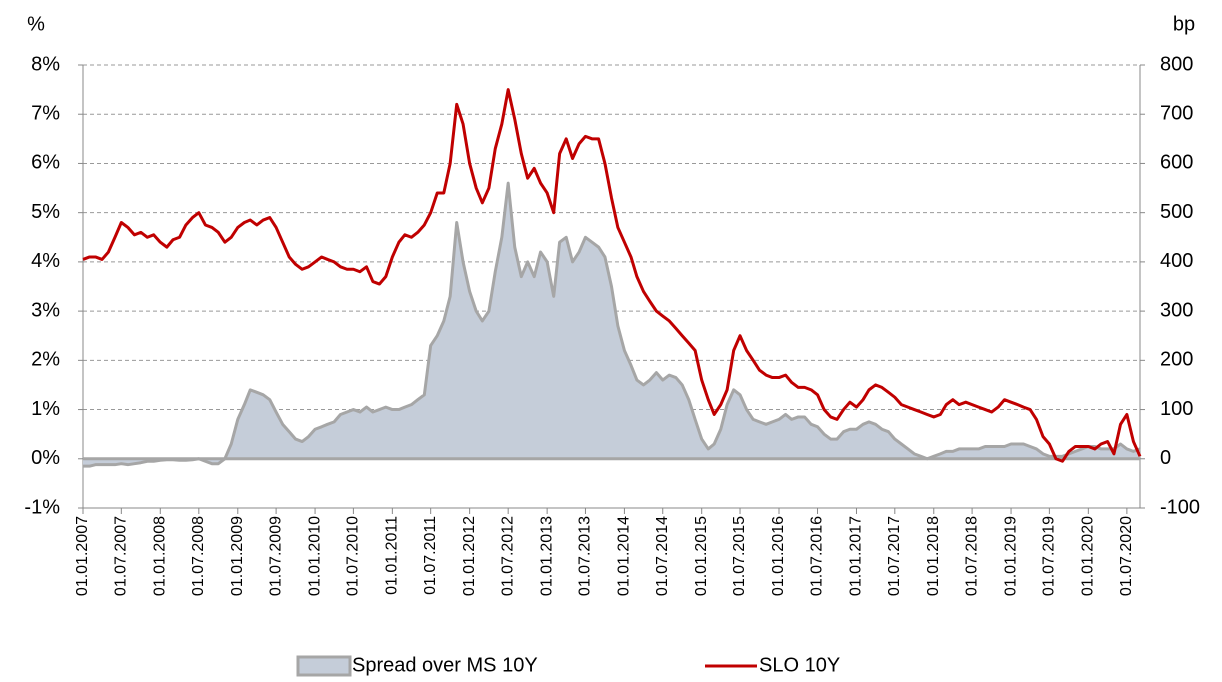 Image resolution: width=1222 pixels, height=682 pixels. Describe the element at coordinates (585, 556) in the screenshot. I see `x-tick-label: 01.07.2013` at that location.